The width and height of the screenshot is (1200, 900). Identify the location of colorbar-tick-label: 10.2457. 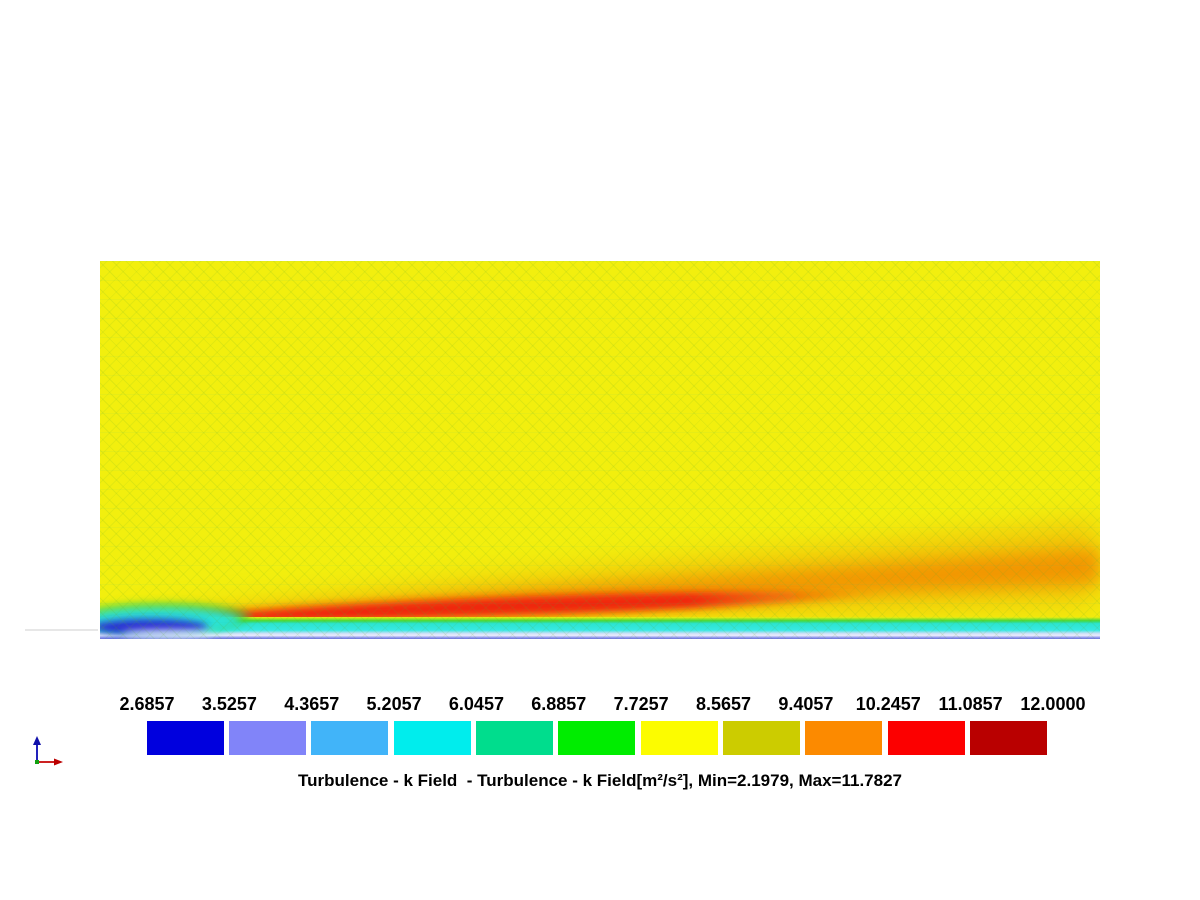
(888, 704).